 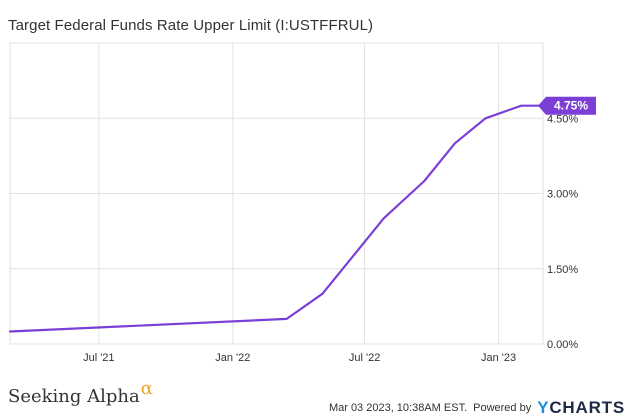 What do you see at coordinates (364, 358) in the screenshot?
I see `x-tick-label: Jul '22` at bounding box center [364, 358].